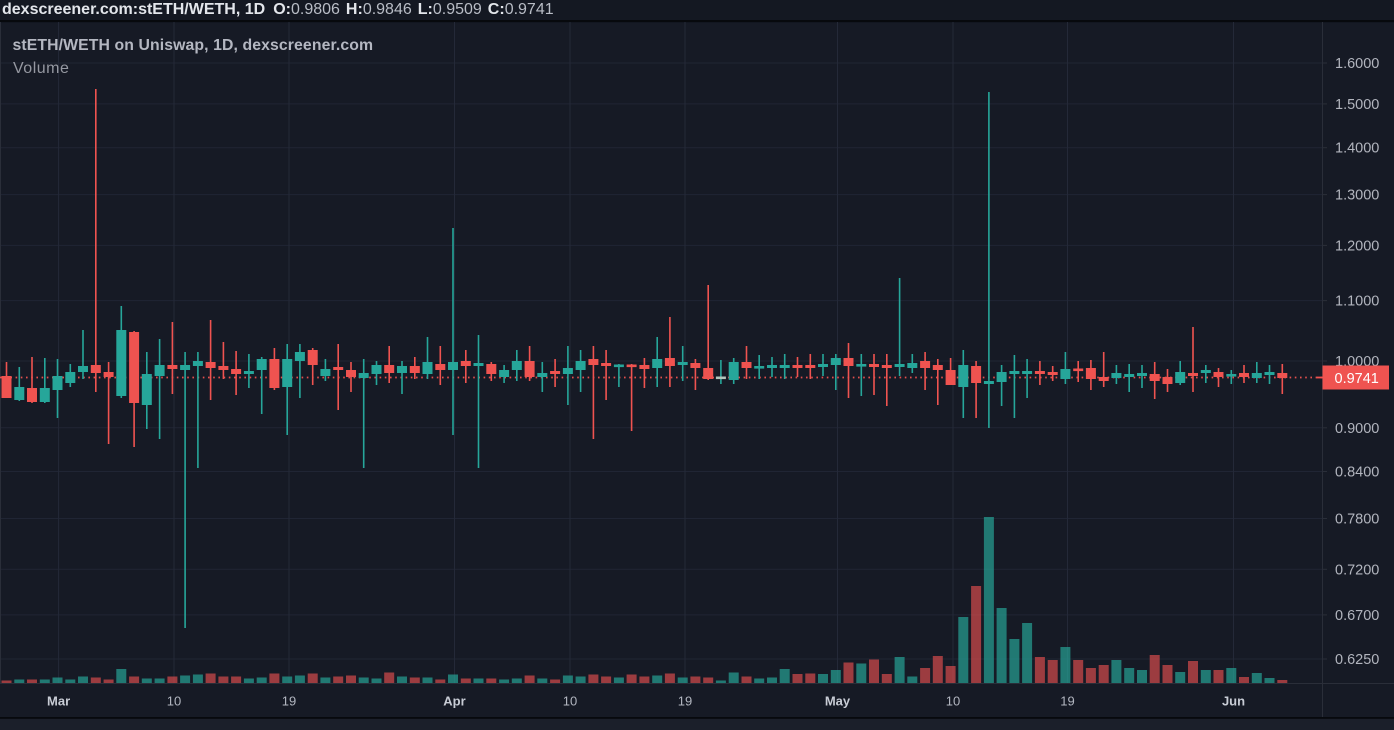  I want to click on svg-text: 0.7800, so click(1357, 520).